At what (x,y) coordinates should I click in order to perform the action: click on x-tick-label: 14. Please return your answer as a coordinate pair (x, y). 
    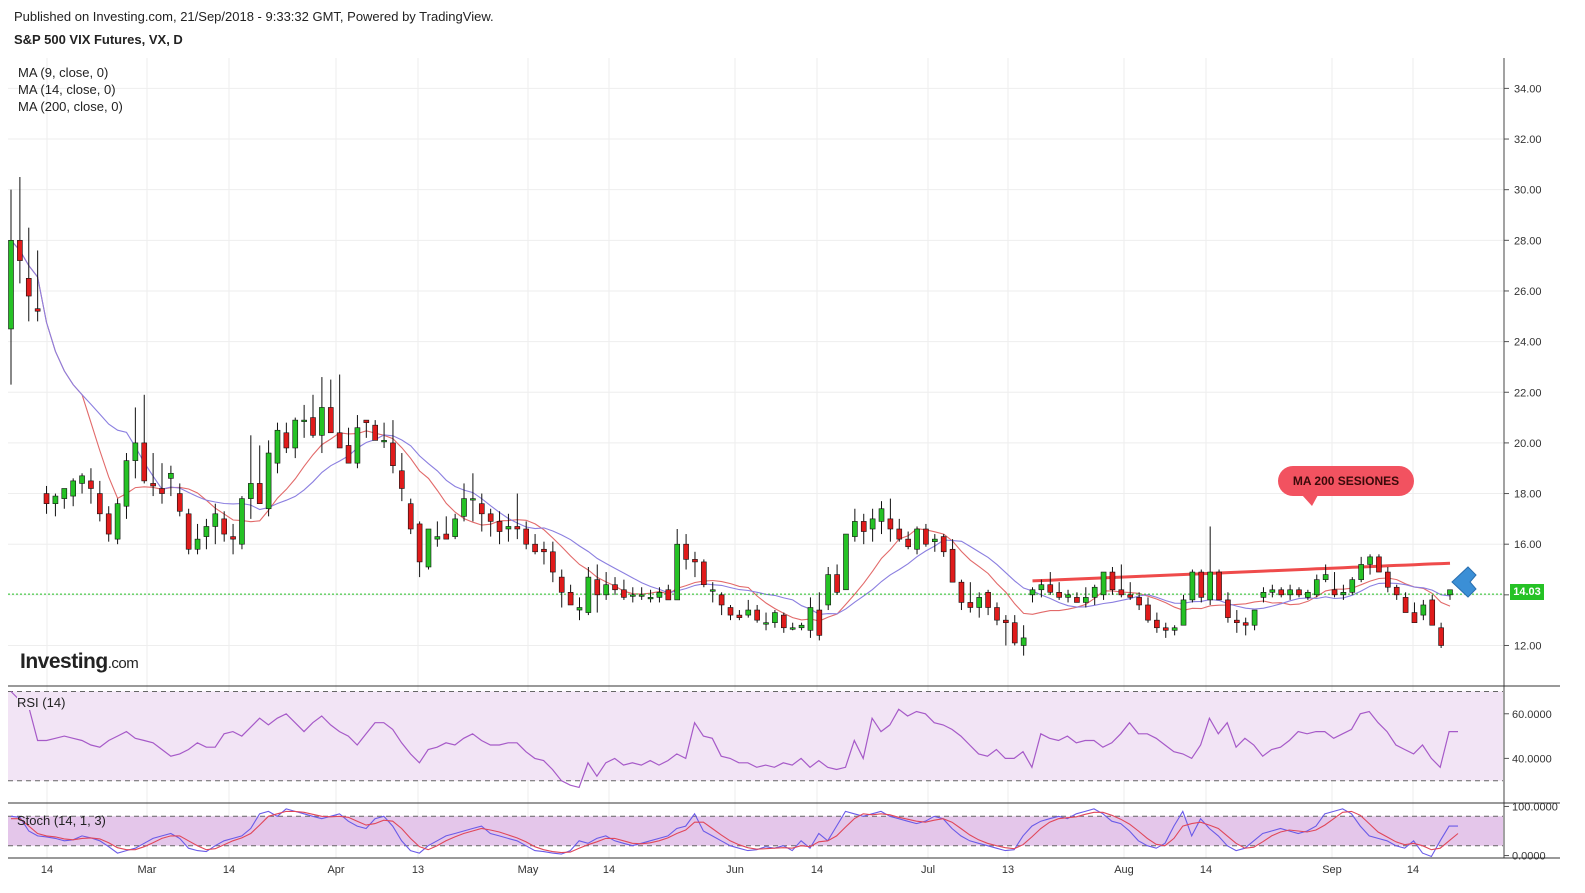
    Looking at the image, I should click on (609, 870).